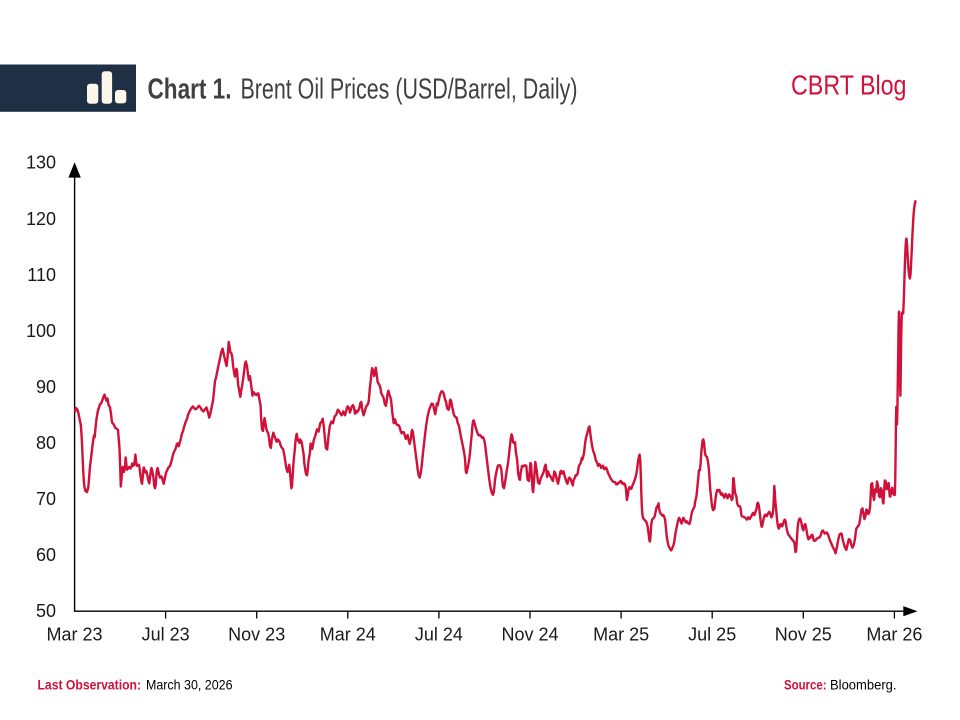 Image resolution: width=960 pixels, height=720 pixels. I want to click on svg-text: 90, so click(46, 387).